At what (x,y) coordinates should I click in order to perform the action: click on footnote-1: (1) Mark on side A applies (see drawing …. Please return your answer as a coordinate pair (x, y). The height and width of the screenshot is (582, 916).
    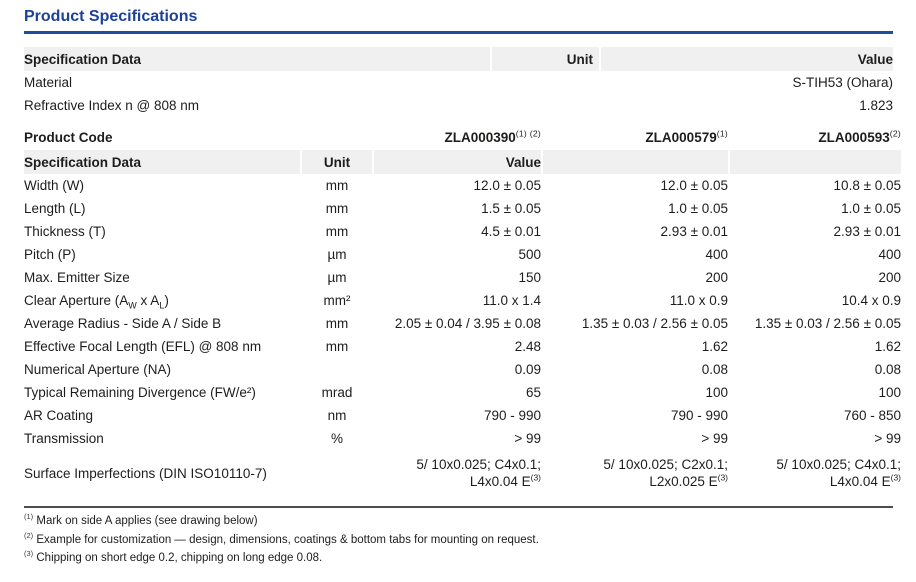
    Looking at the image, I should click on (458, 521).